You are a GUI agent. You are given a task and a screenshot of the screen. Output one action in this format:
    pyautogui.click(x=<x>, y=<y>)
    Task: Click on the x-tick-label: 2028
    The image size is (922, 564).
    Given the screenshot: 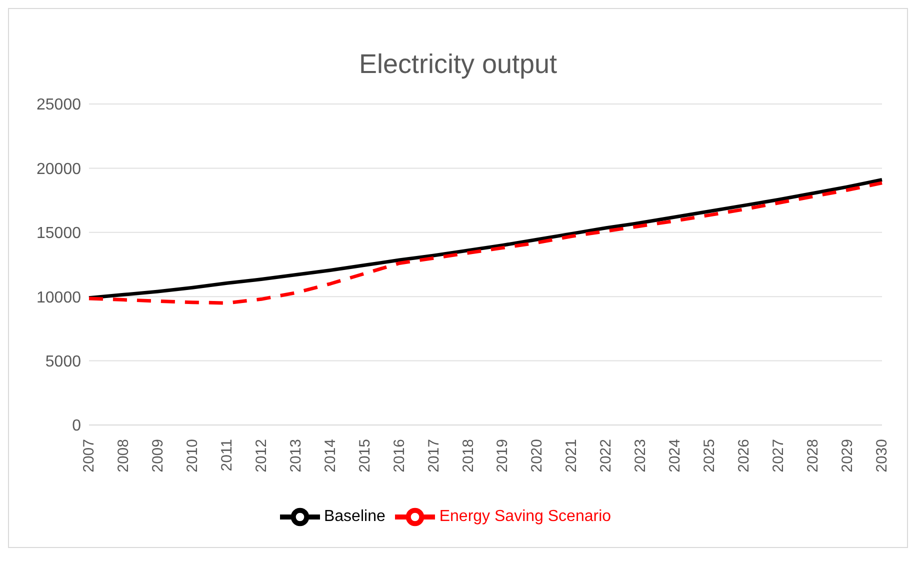 What is the action you would take?
    pyautogui.click(x=813, y=455)
    